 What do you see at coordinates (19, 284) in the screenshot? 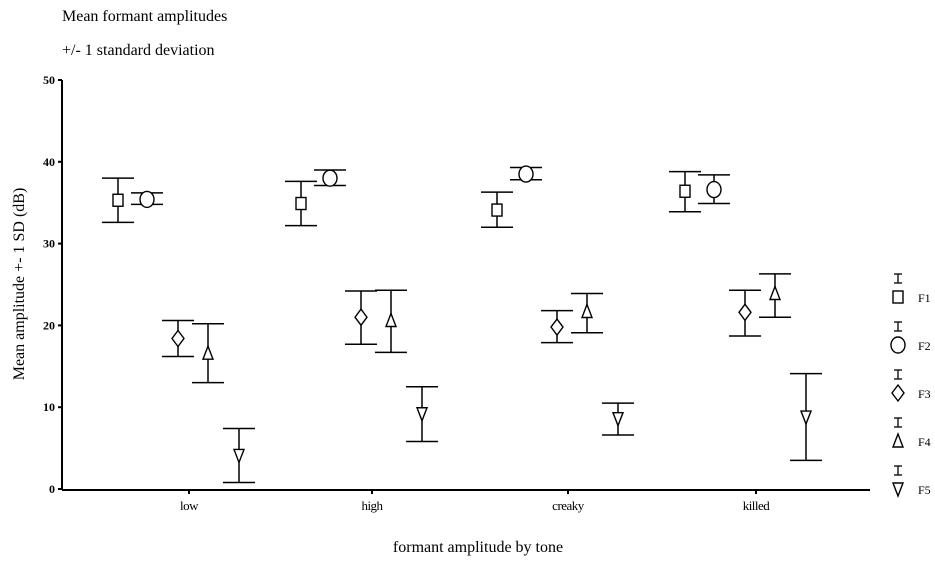
I see `y-axis-label: Mean amplitude +- 1 SD (dB)` at bounding box center [19, 284].